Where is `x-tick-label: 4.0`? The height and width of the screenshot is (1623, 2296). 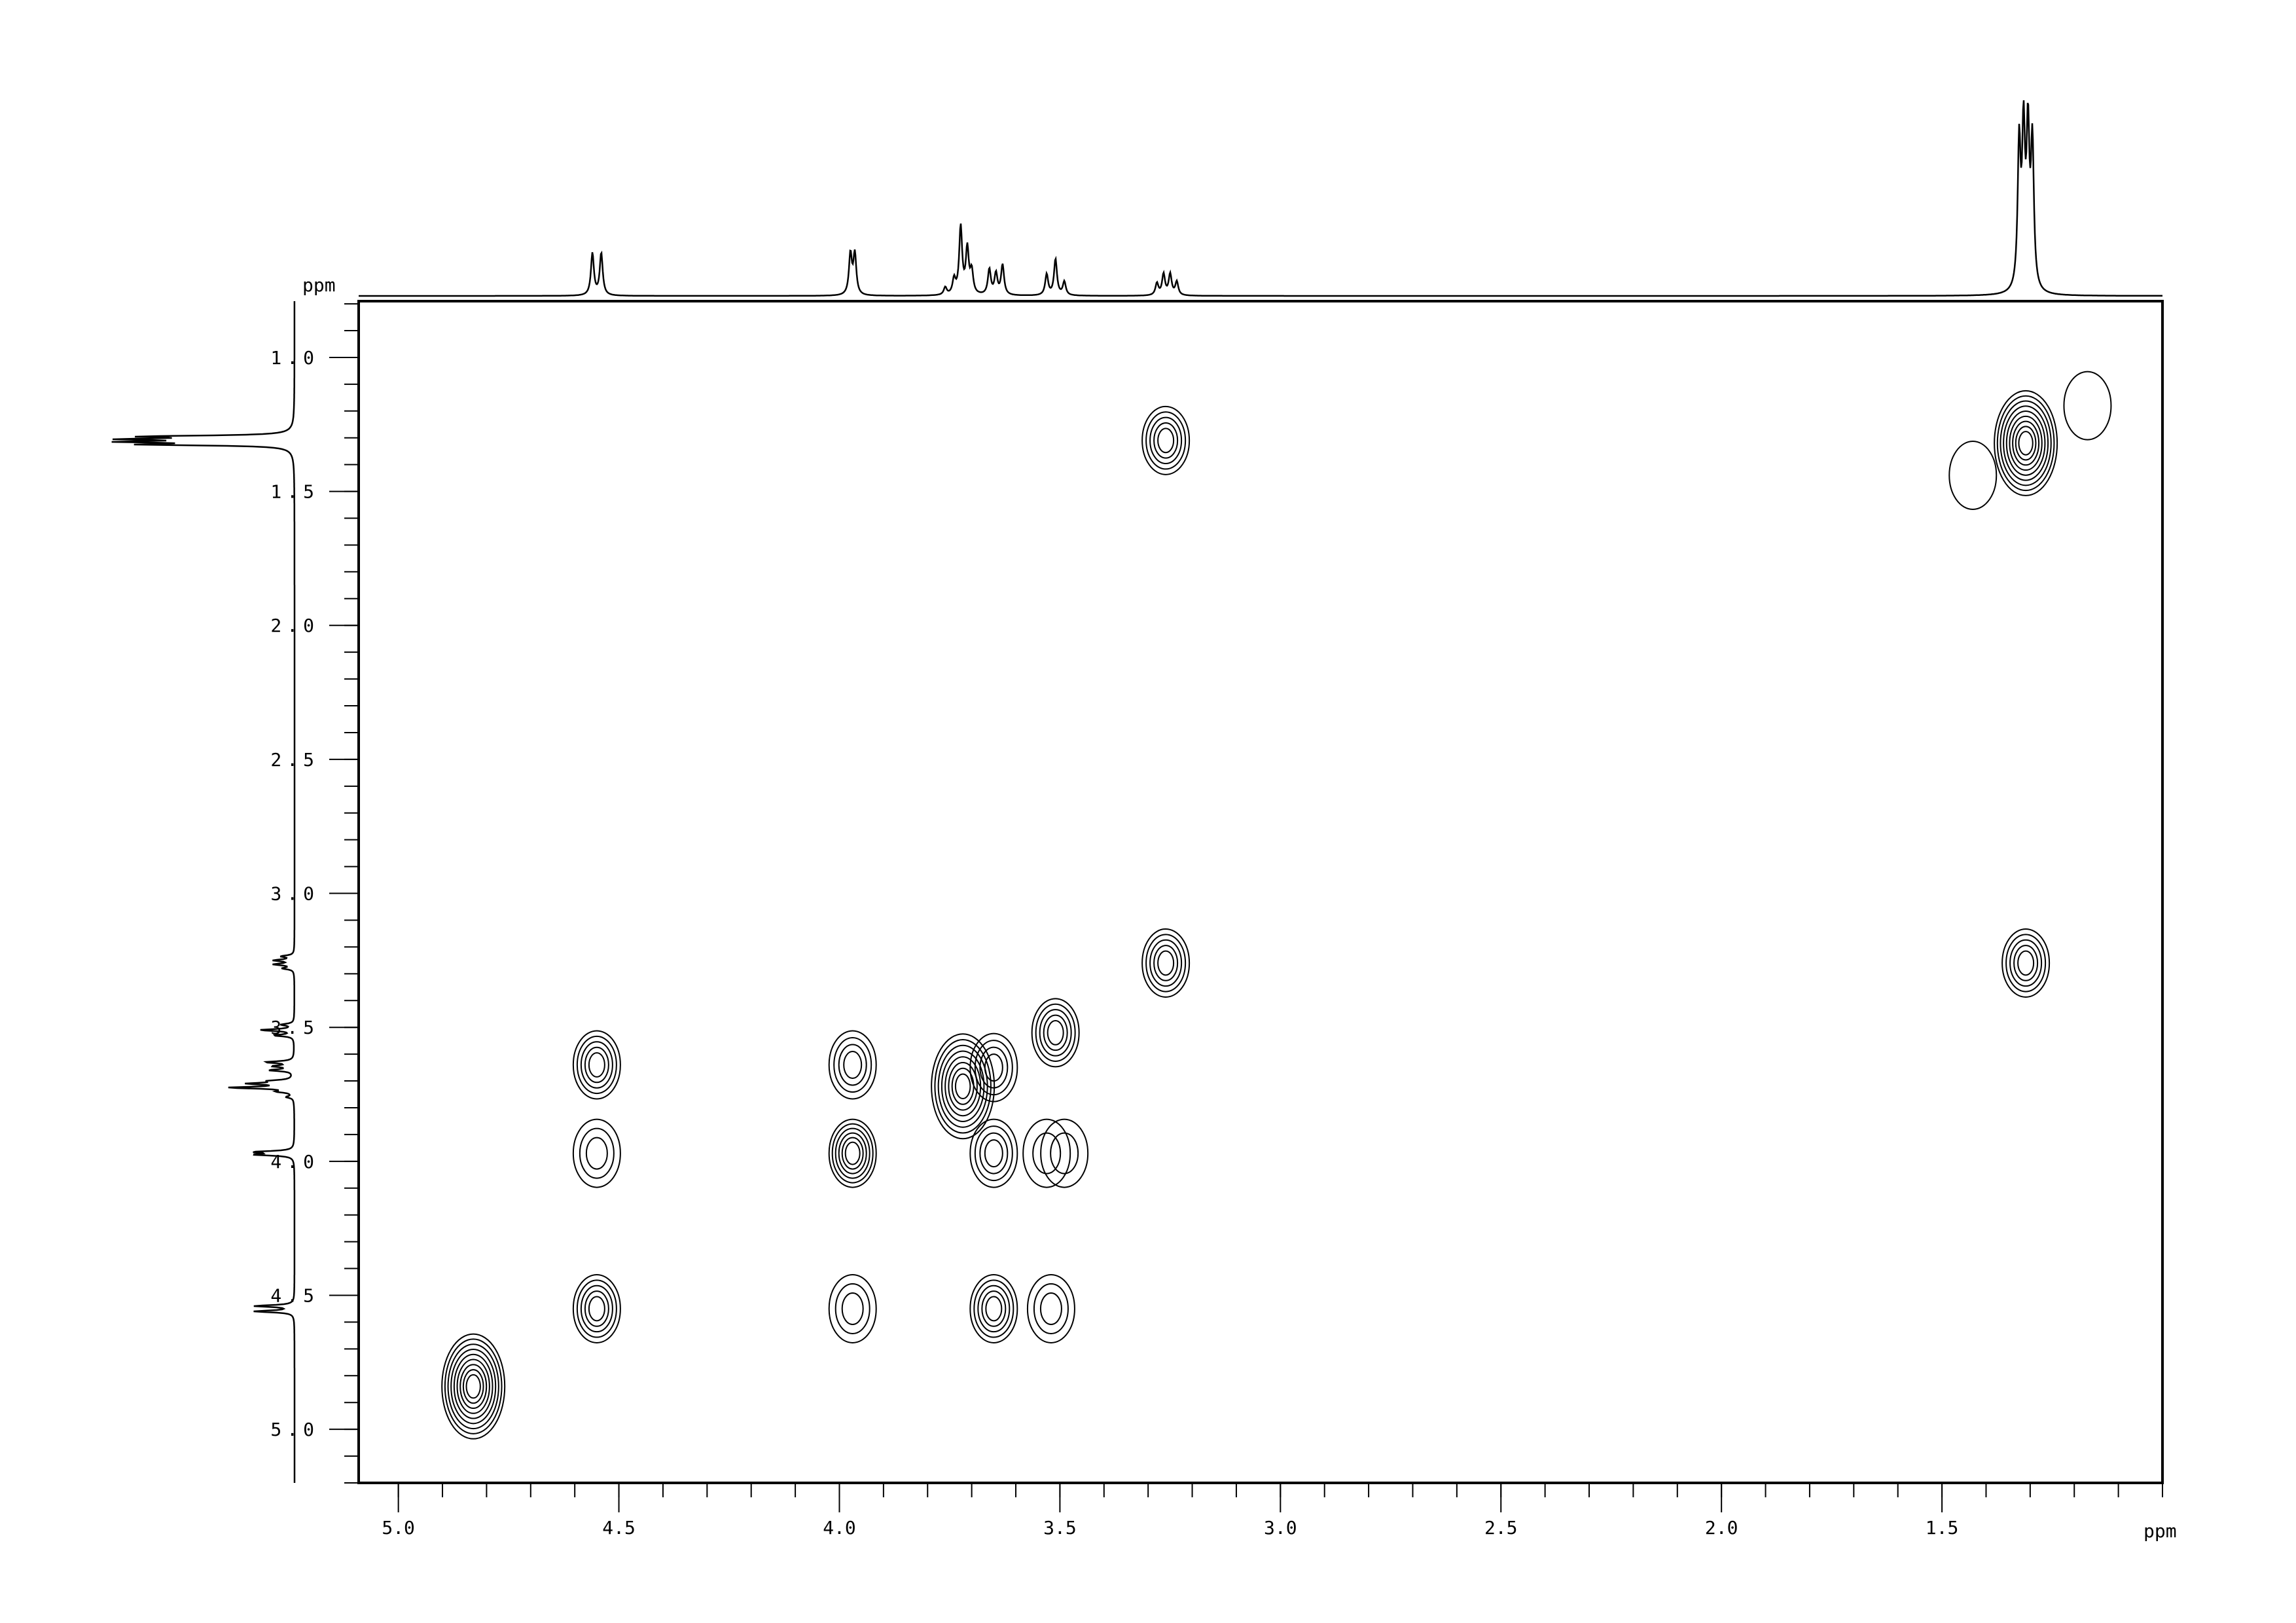 x-tick-label: 4.0 is located at coordinates (839, 1528).